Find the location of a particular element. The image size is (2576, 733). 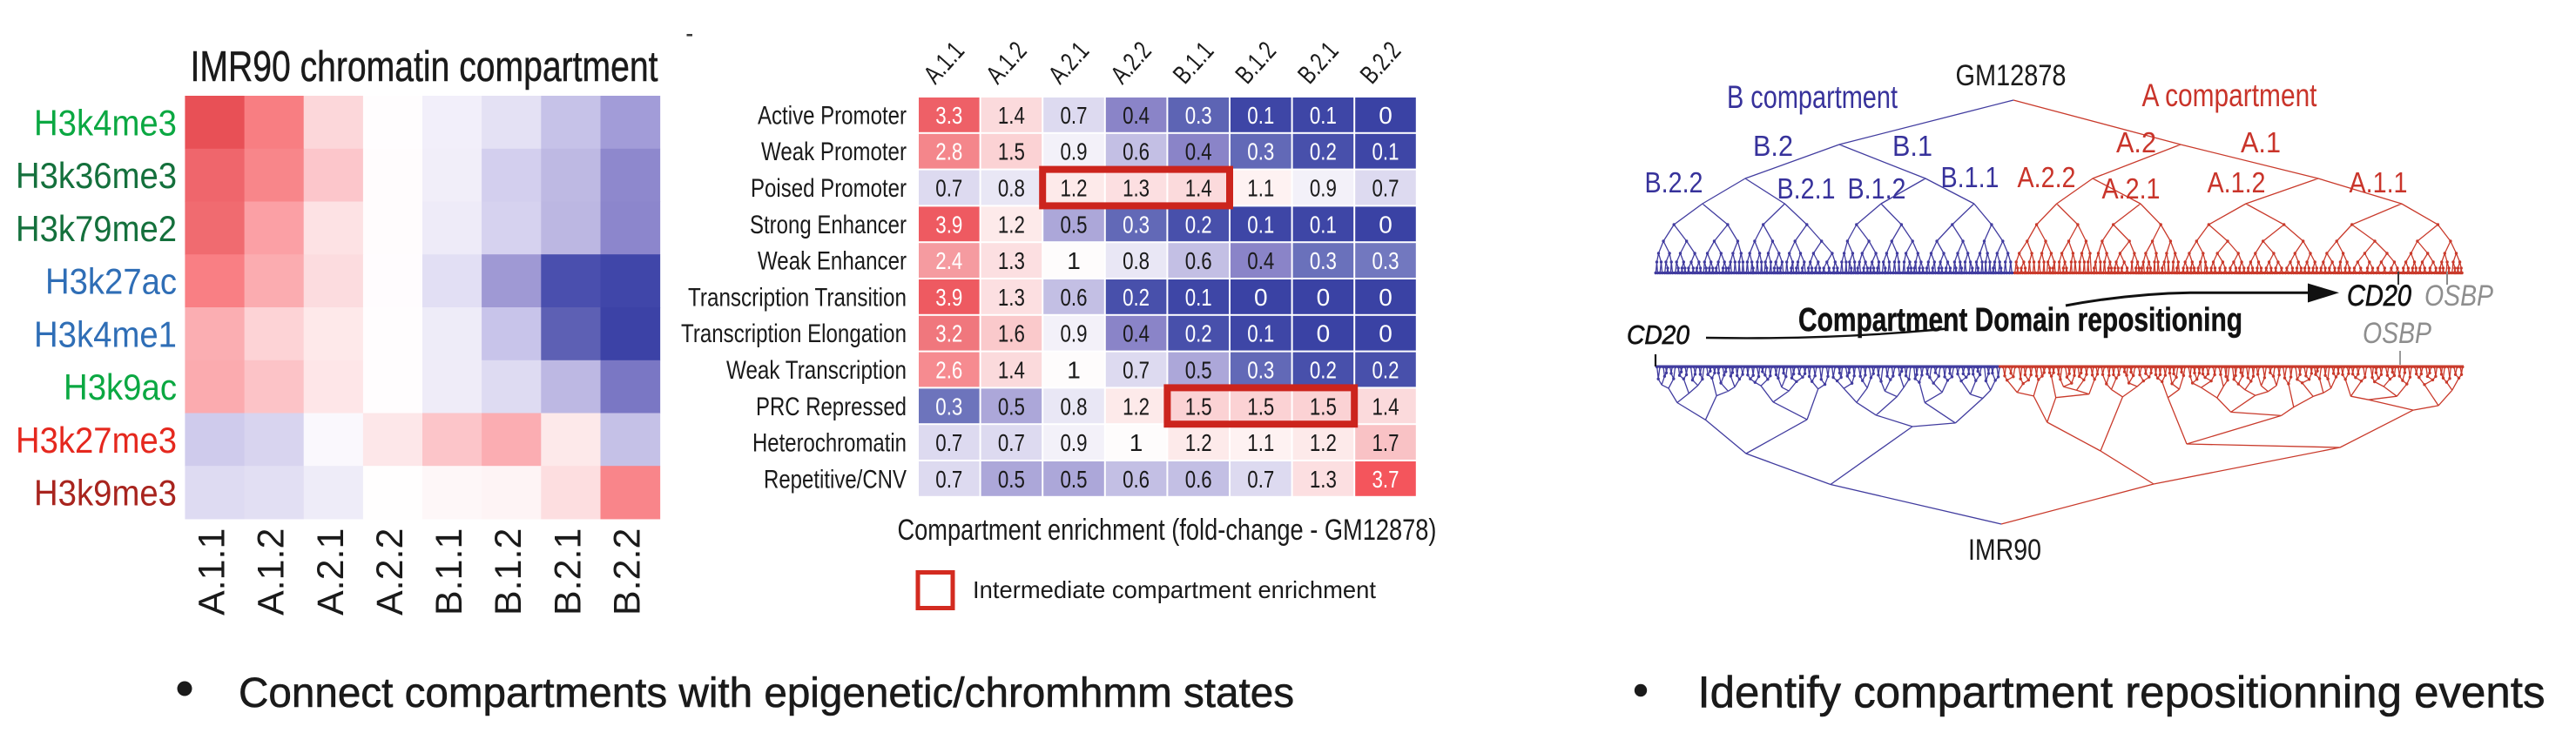

svg-text: Repetitive/CNV is located at coordinates (835, 479).